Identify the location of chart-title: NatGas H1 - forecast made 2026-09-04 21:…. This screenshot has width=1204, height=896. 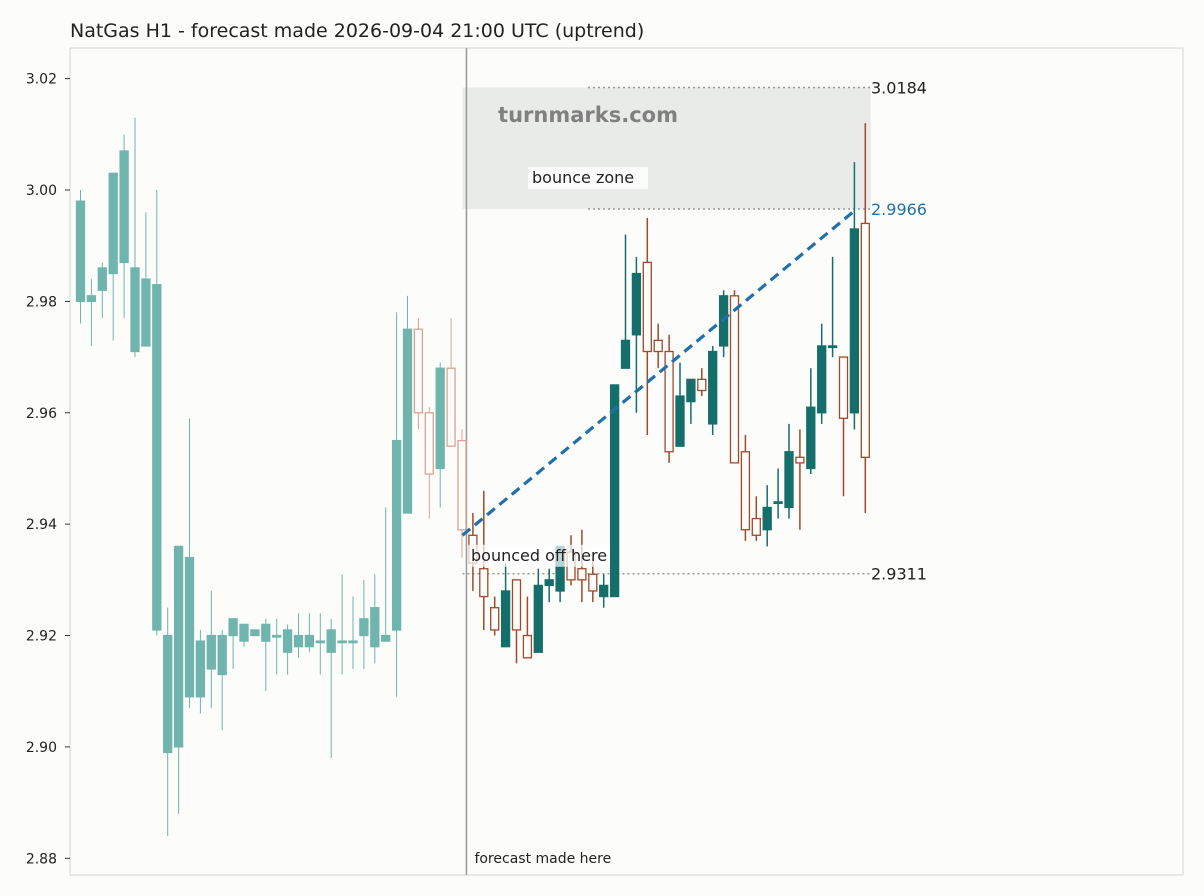
(357, 31).